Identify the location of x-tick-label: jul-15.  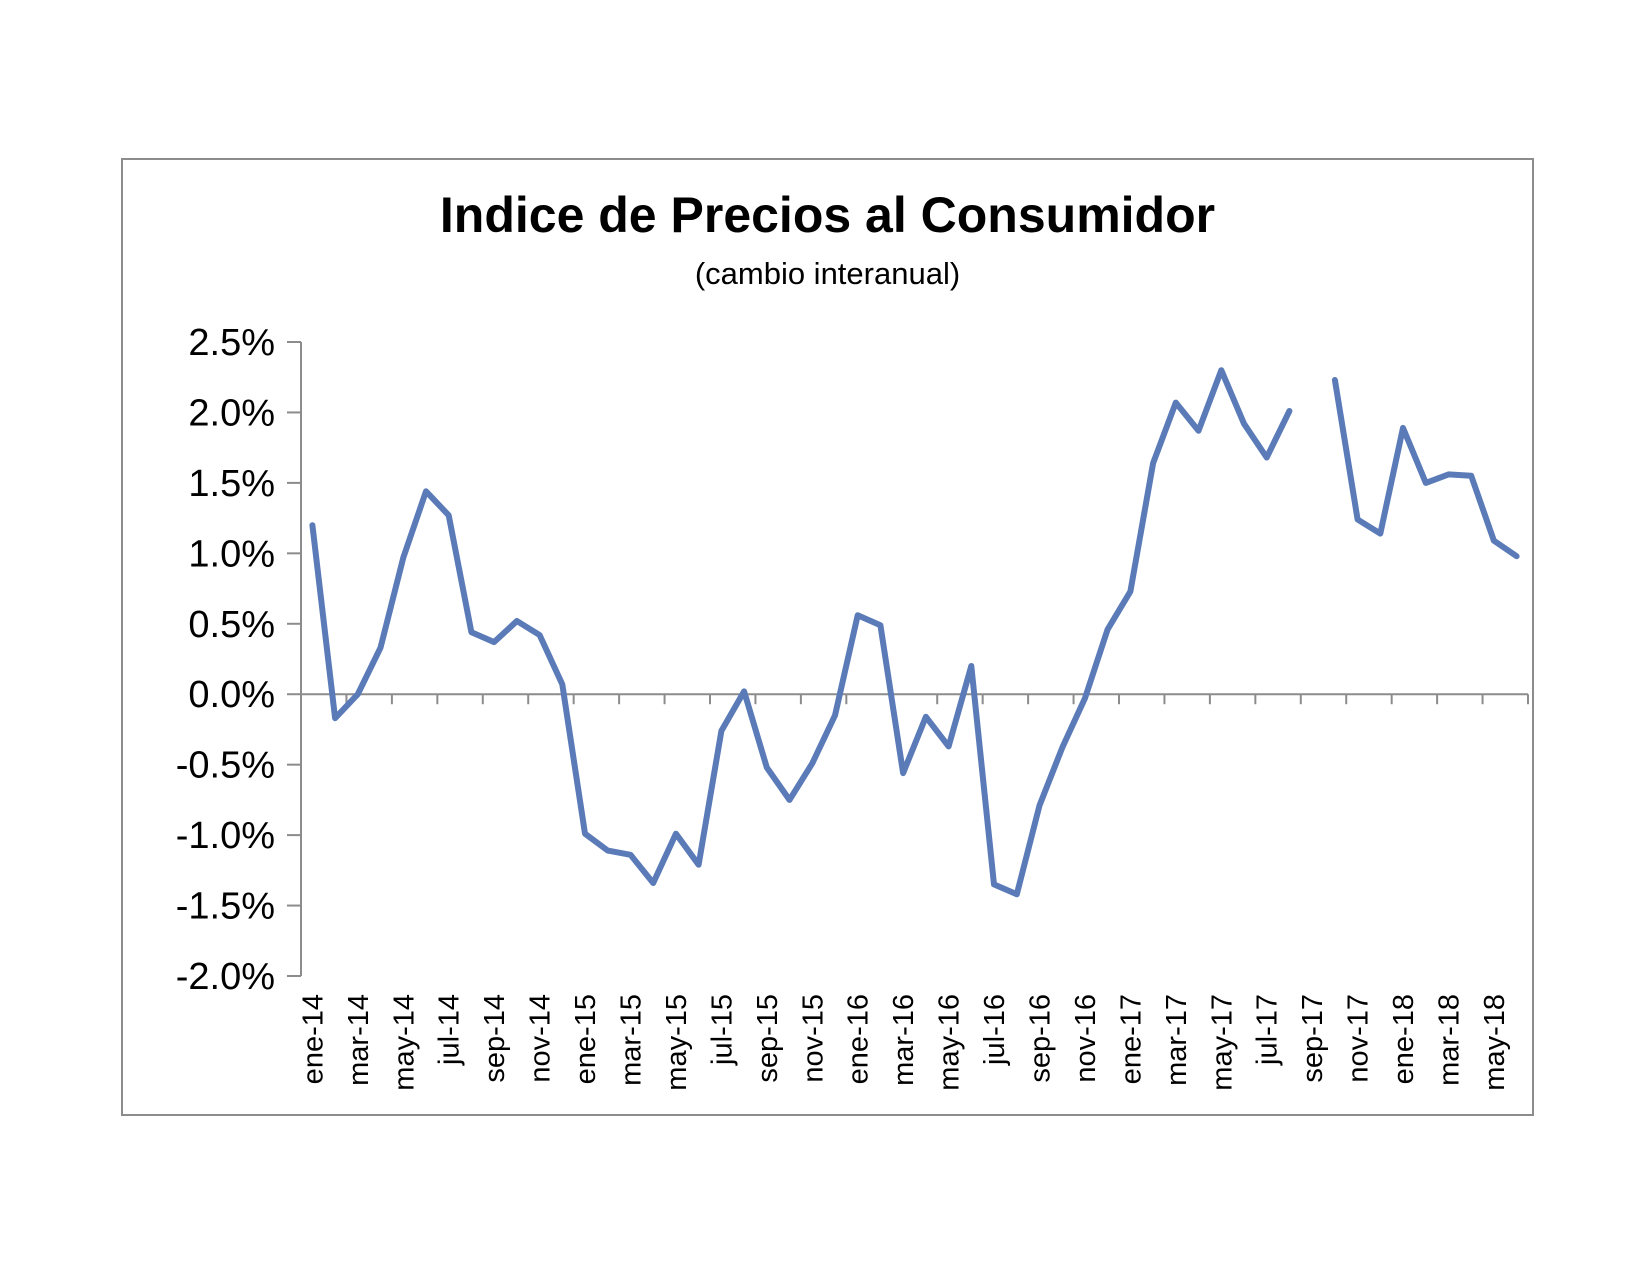
(722, 1030).